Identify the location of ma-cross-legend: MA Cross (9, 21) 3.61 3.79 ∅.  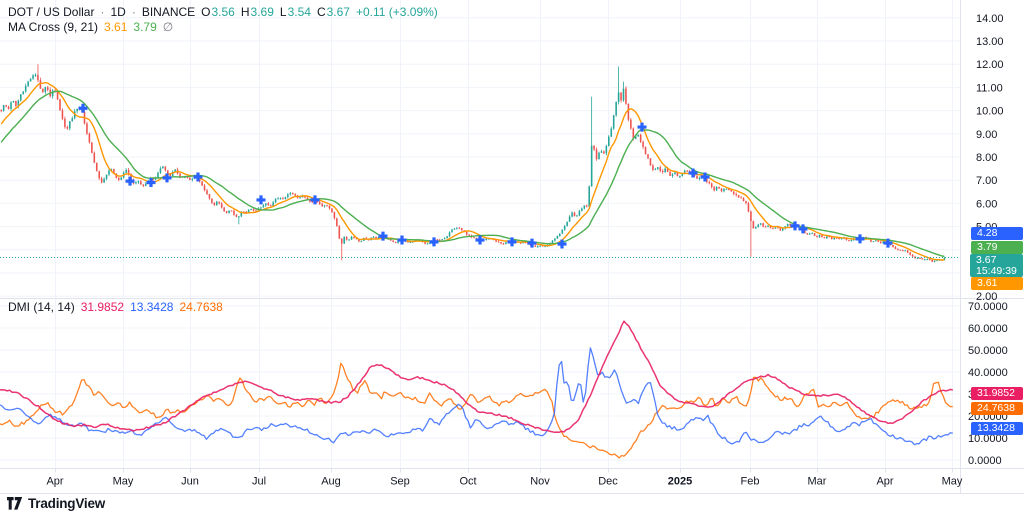
(90, 27).